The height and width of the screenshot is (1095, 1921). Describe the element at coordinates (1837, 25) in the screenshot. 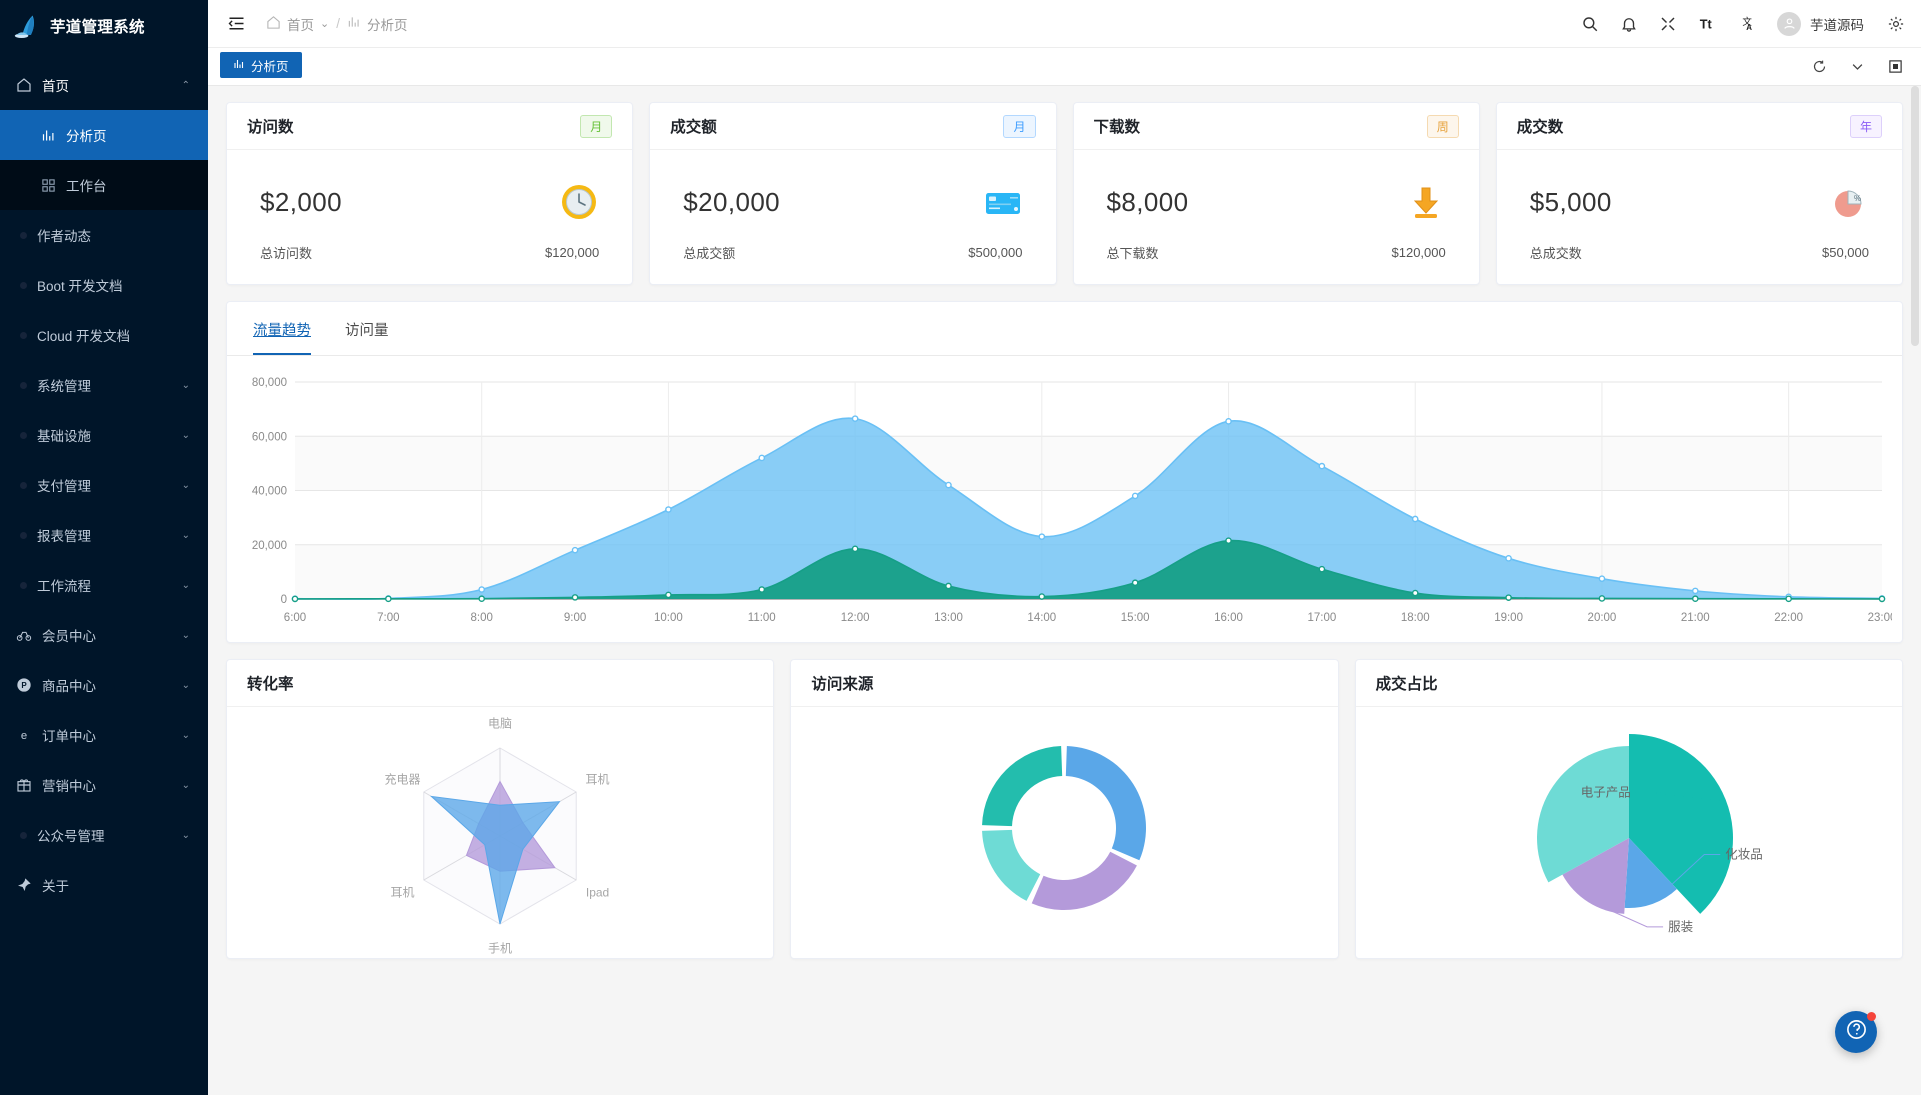

I see `username-label: 芋道源码` at that location.